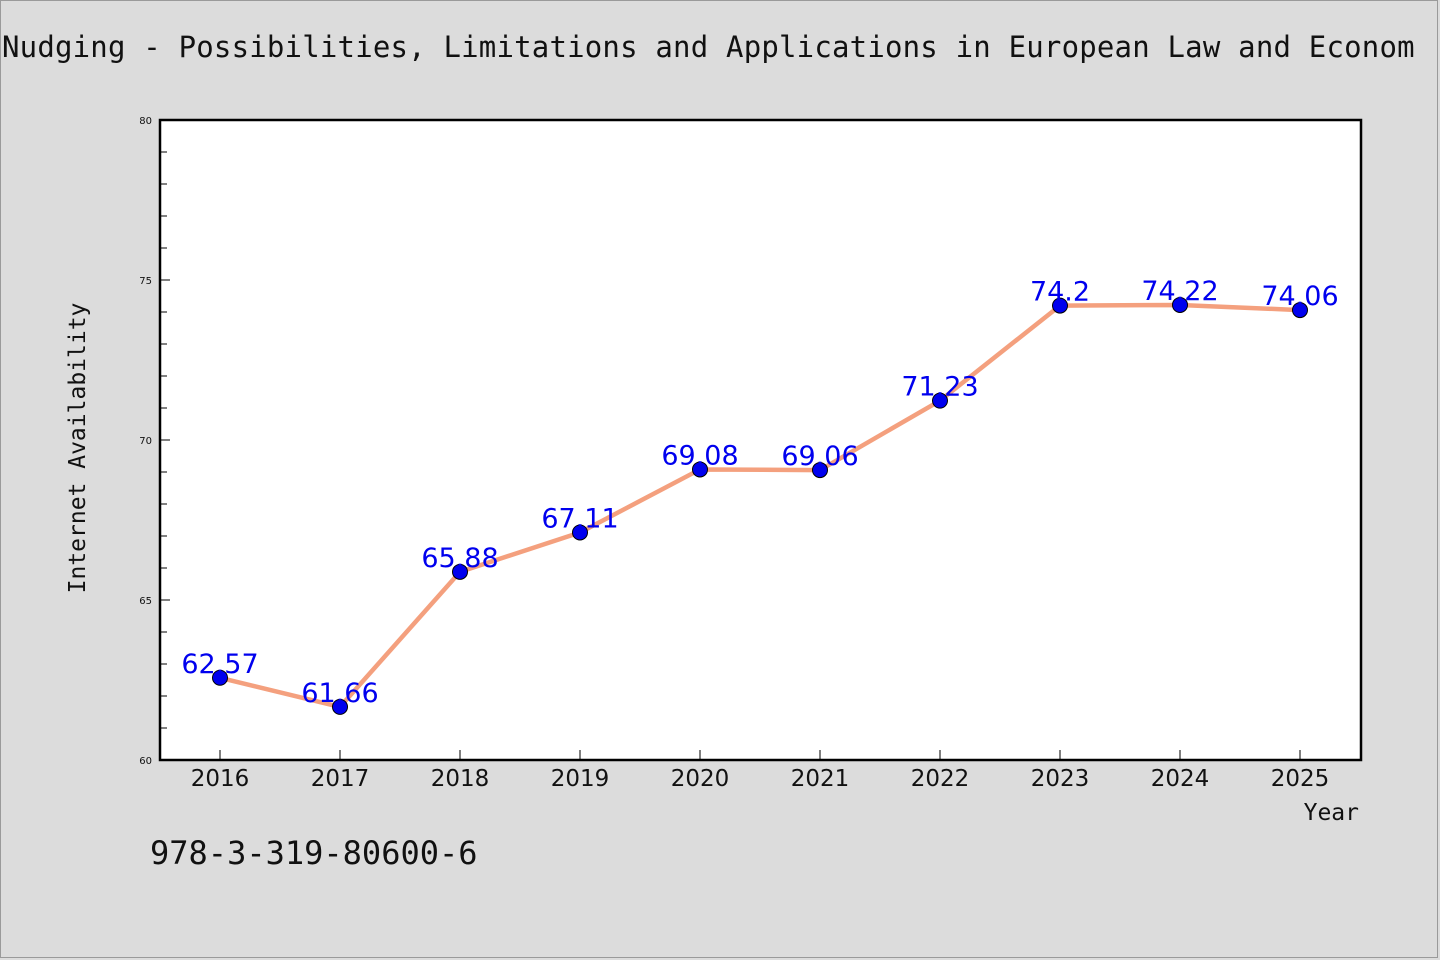 Image resolution: width=1440 pixels, height=960 pixels. I want to click on y-tick-label: 65, so click(145, 601).